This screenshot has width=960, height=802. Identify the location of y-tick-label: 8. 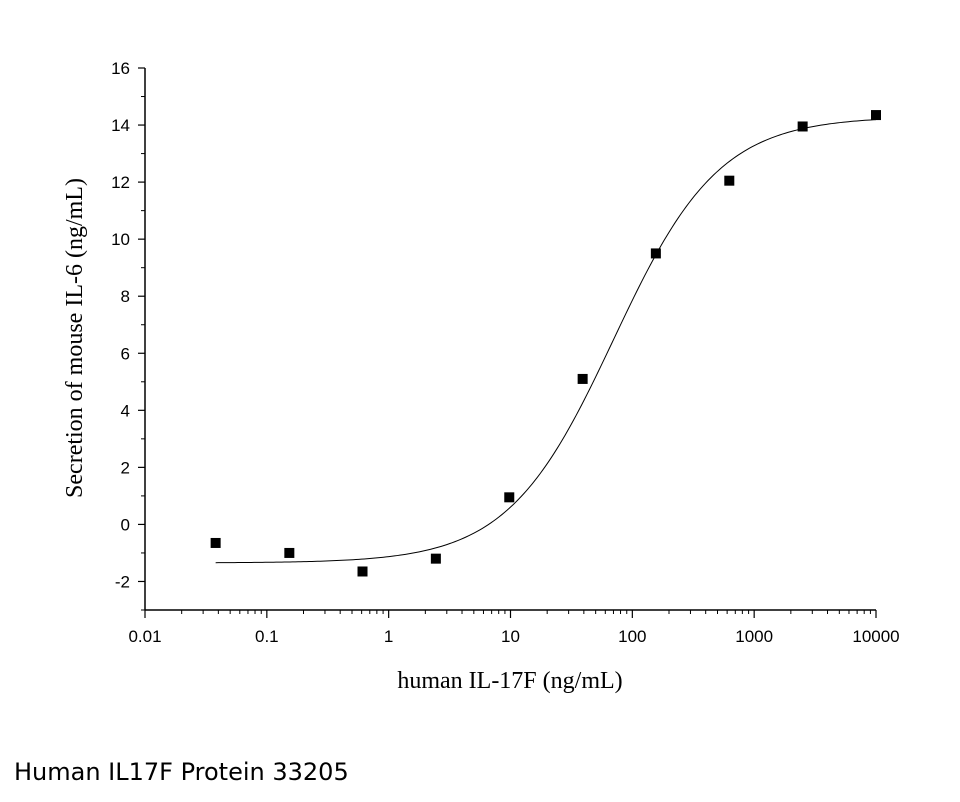
(125, 296).